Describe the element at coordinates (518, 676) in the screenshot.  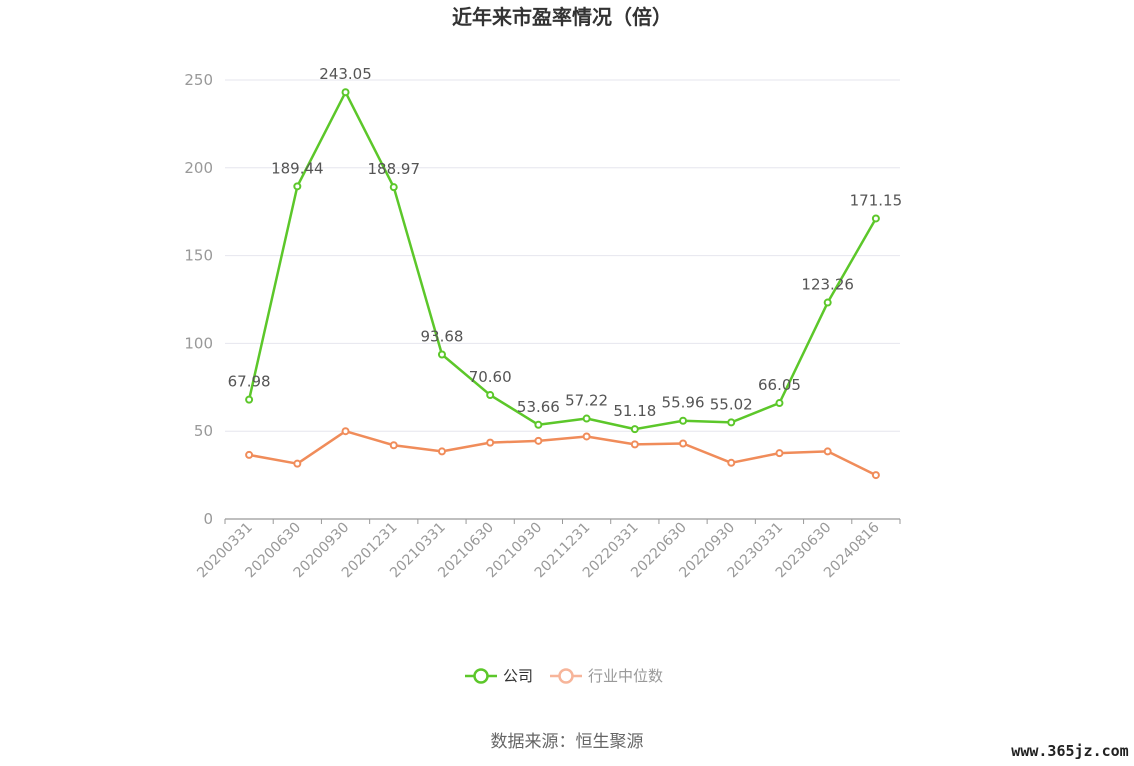
I see `legend-label: 公司` at that location.